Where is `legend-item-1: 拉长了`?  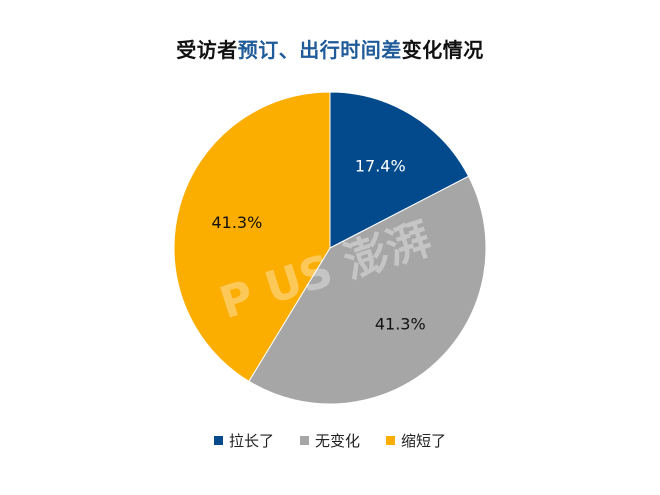
legend-item-1: 拉长了 is located at coordinates (243, 440).